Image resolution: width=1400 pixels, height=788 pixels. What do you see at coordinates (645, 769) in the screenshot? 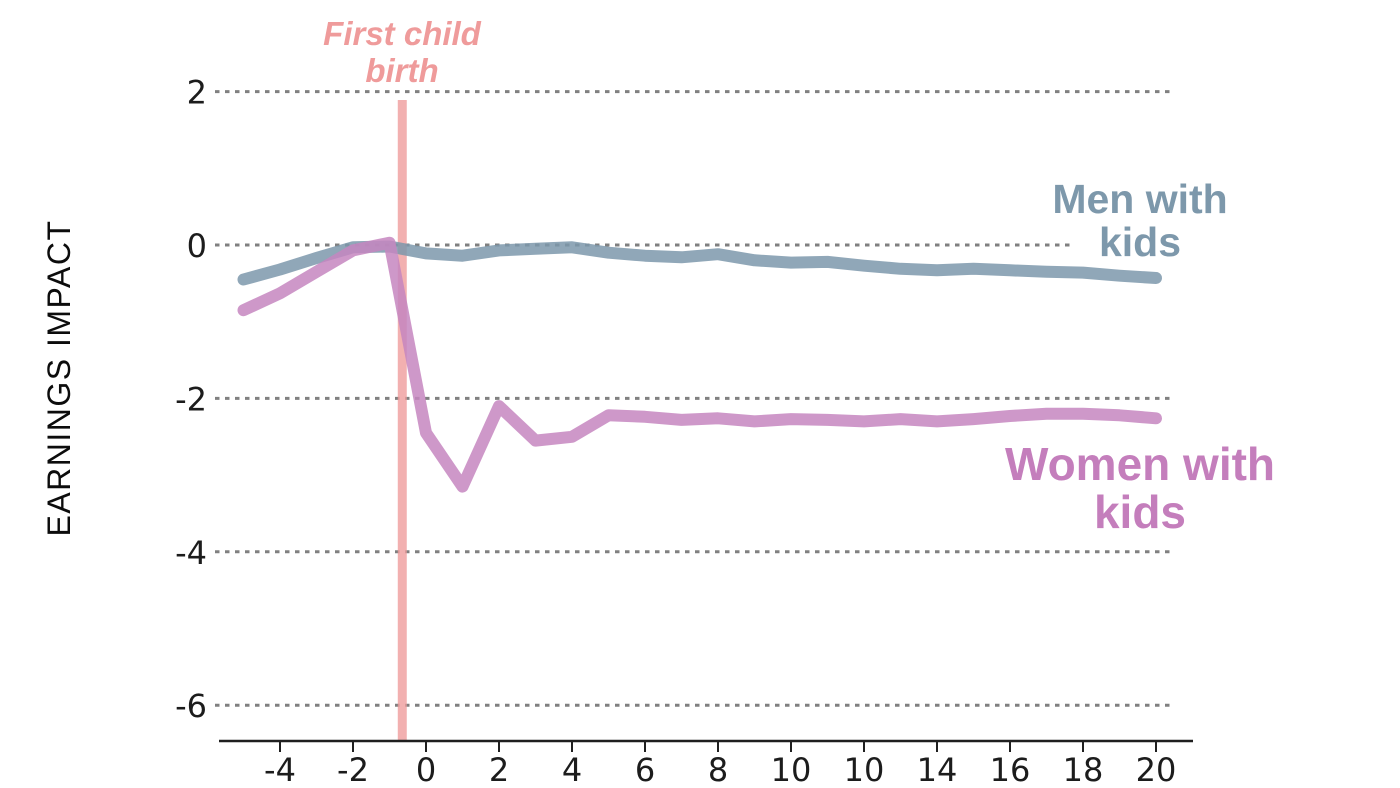
I see `x-tick-label: 6` at bounding box center [645, 769].